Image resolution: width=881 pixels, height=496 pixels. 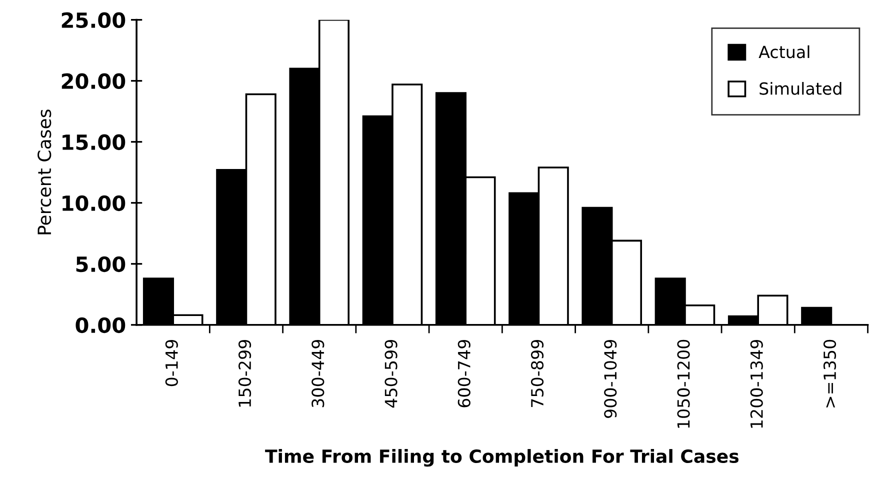 I want to click on y-tick-label: 25.00, so click(x=94, y=20).